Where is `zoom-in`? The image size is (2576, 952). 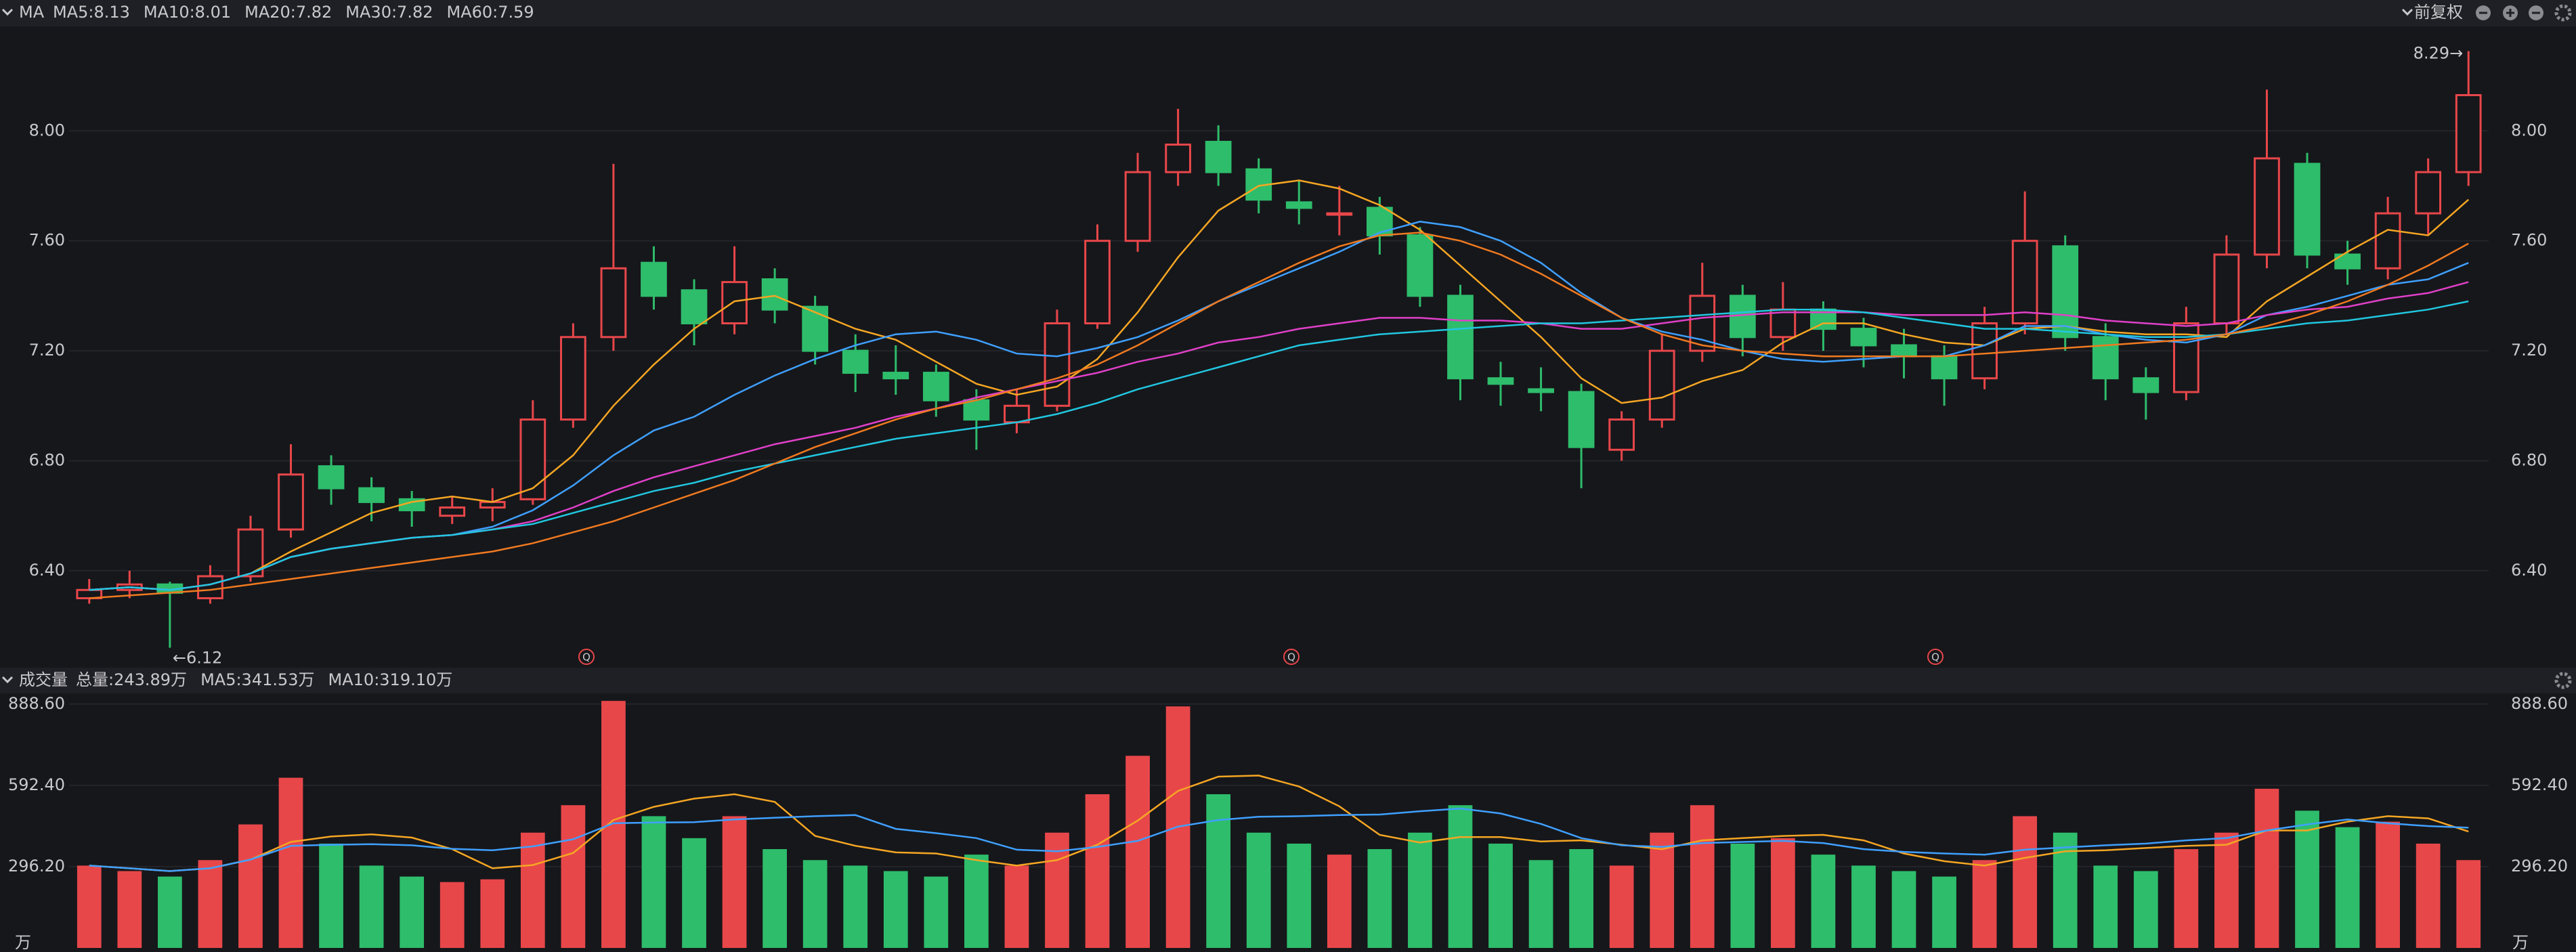
zoom-in is located at coordinates (2510, 13).